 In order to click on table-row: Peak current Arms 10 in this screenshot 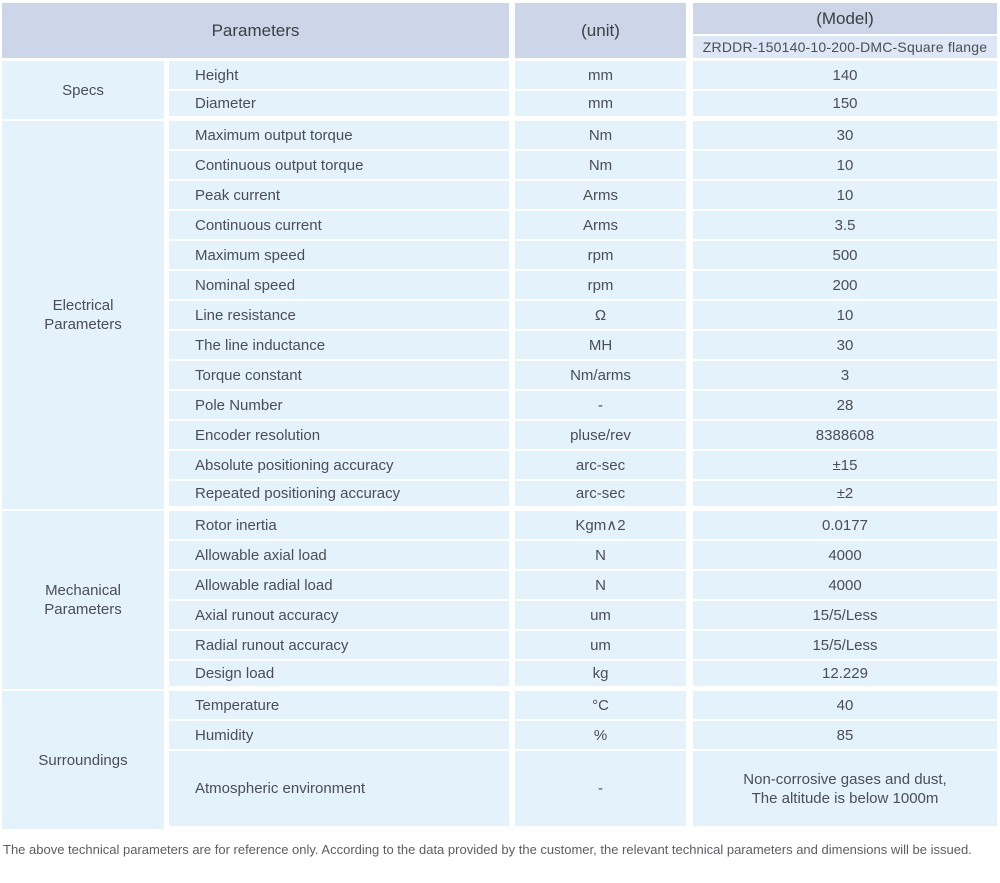, I will do `click(499, 196)`.